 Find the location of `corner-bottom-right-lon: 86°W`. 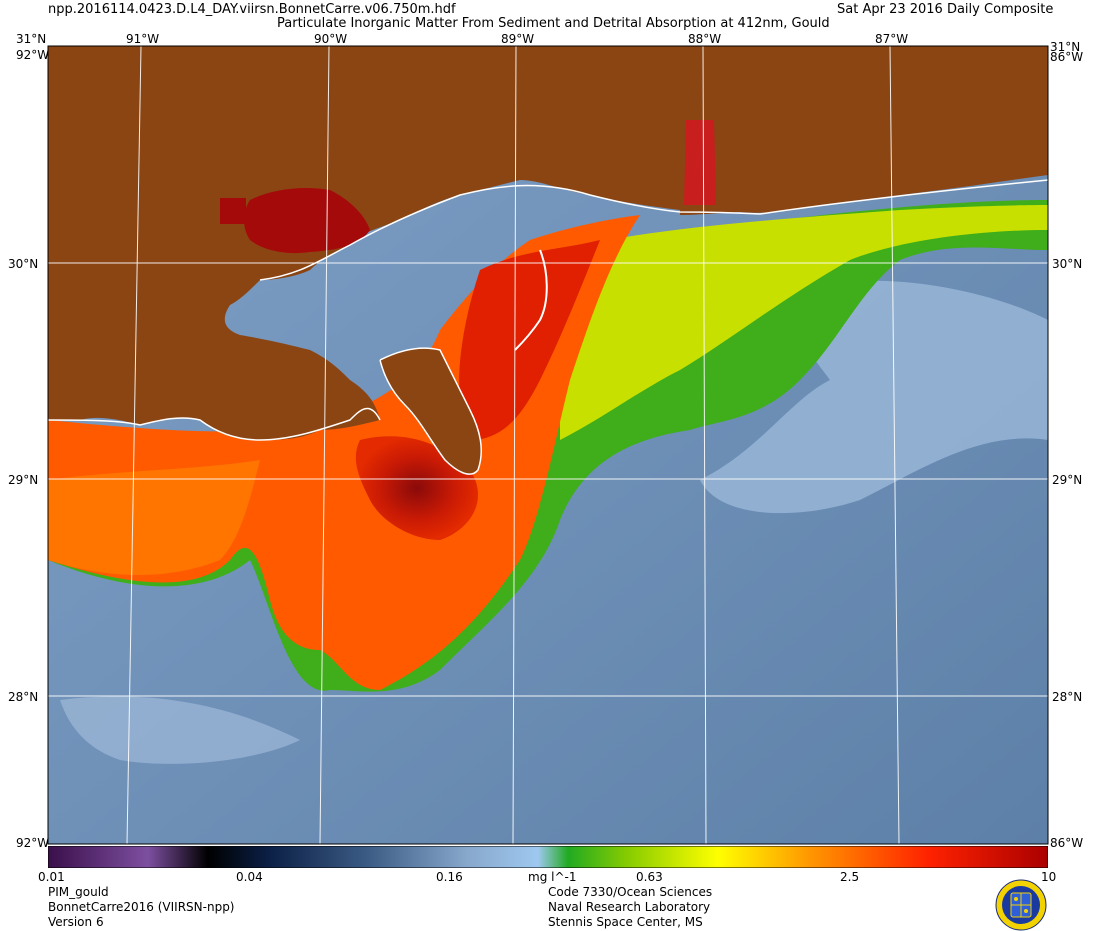

corner-bottom-right-lon: 86°W is located at coordinates (1067, 843).